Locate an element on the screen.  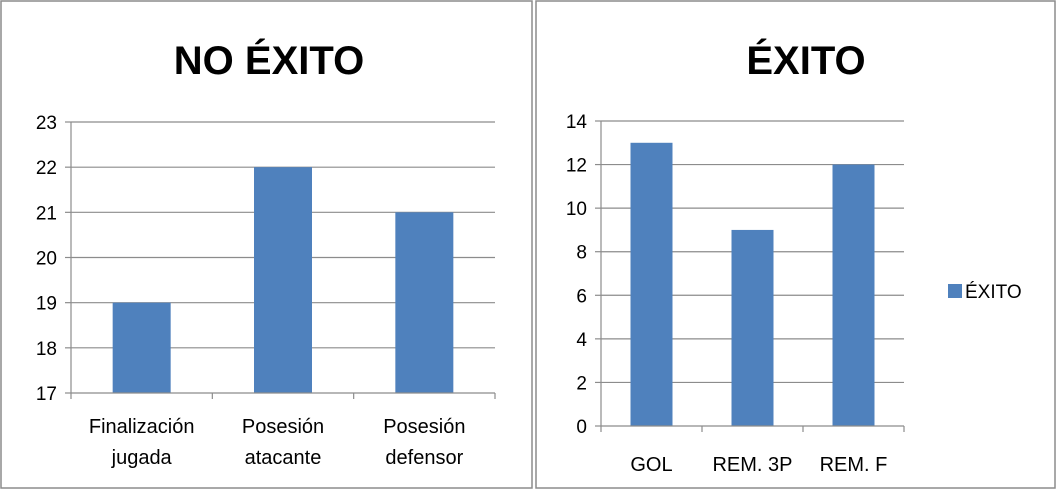
y-tick-label: 4 is located at coordinates (581, 340).